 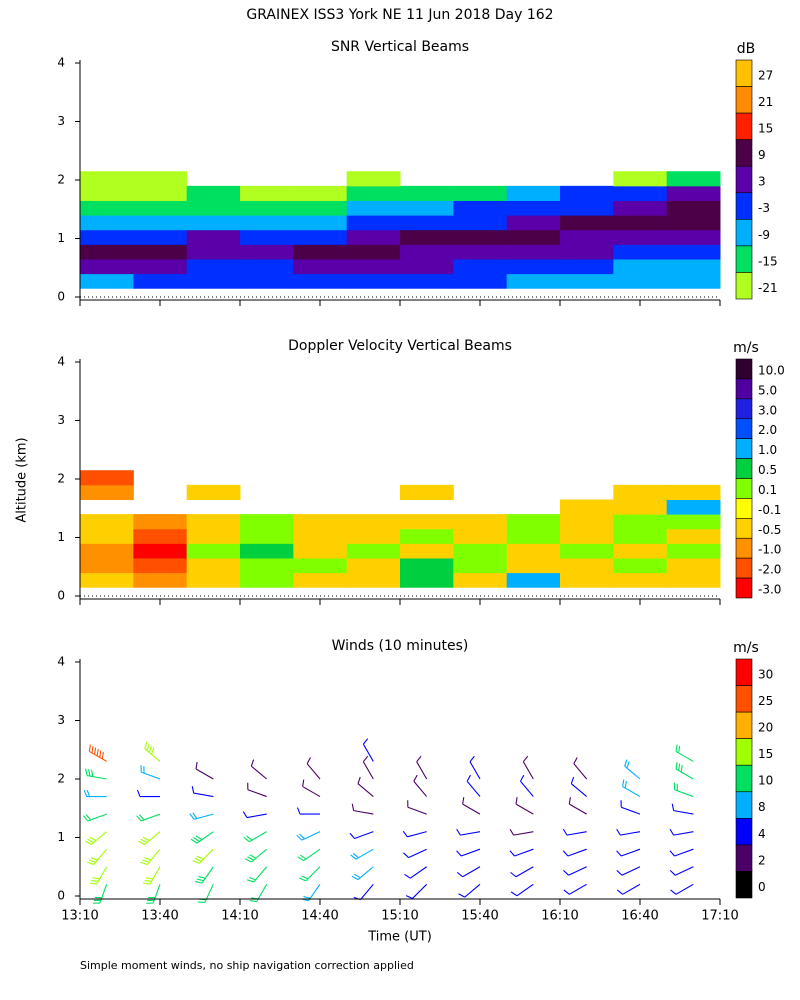 I want to click on colorbar-label: 10, so click(x=765, y=781).